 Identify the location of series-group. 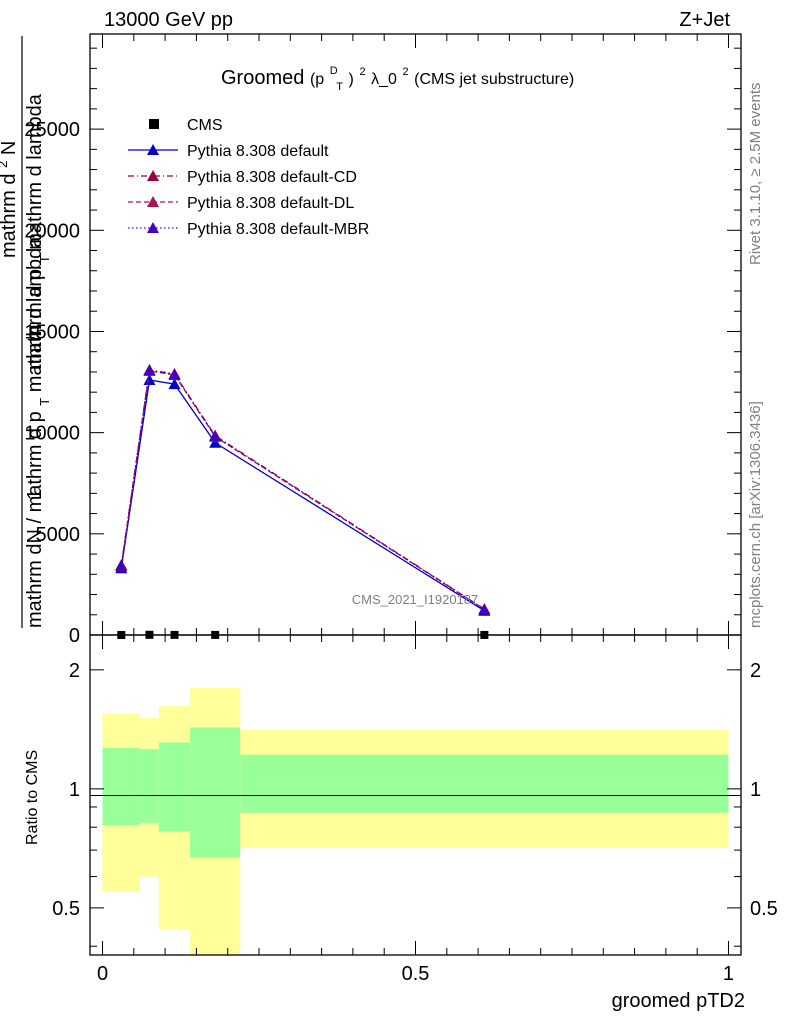
(303, 501).